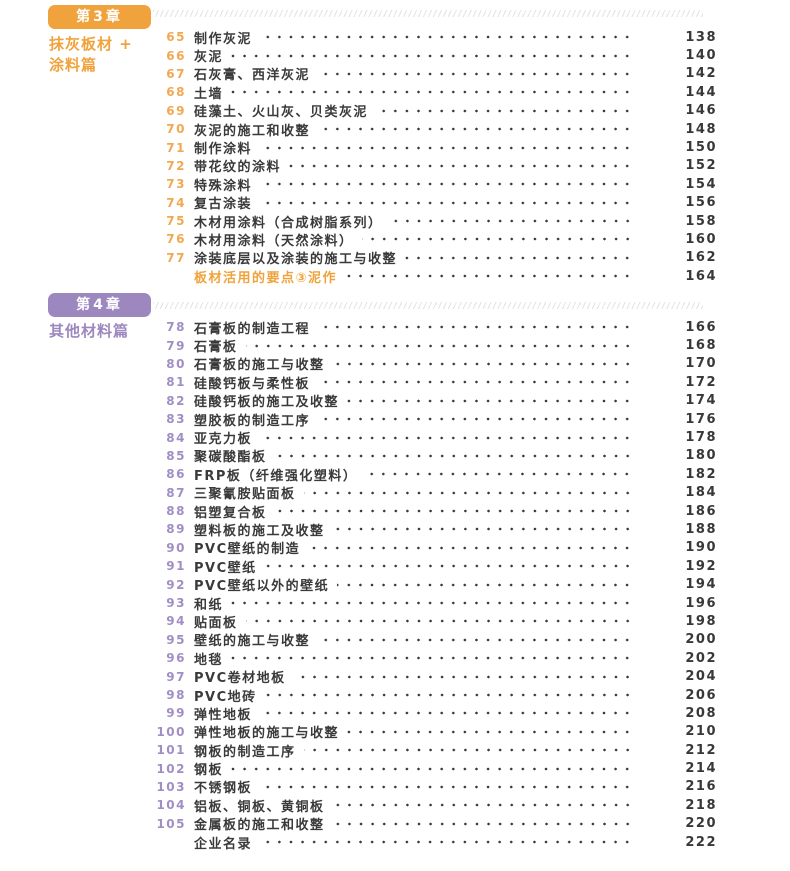  I want to click on entry-page: 154, so click(701, 184).